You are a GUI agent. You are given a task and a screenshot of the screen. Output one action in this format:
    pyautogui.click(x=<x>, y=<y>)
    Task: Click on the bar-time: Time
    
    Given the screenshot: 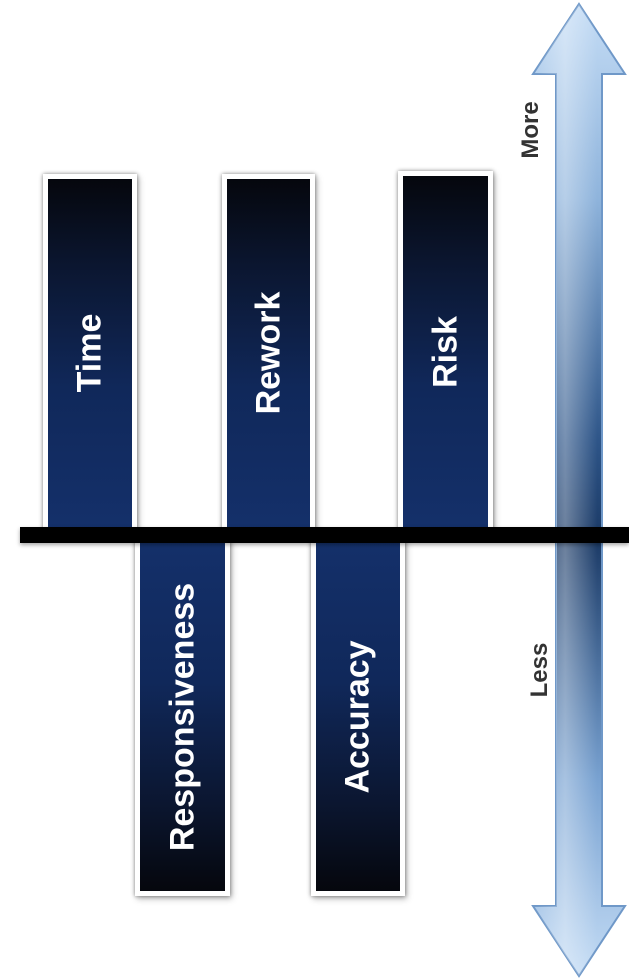 What is the action you would take?
    pyautogui.click(x=90, y=353)
    